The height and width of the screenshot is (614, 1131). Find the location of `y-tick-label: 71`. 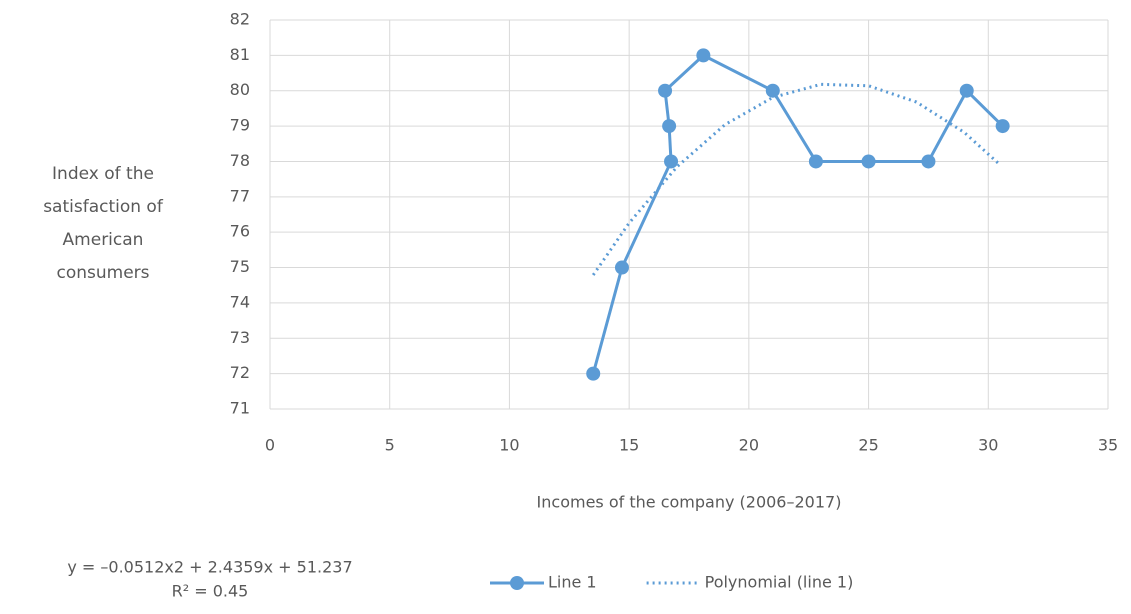

y-tick-label: 71 is located at coordinates (240, 408).